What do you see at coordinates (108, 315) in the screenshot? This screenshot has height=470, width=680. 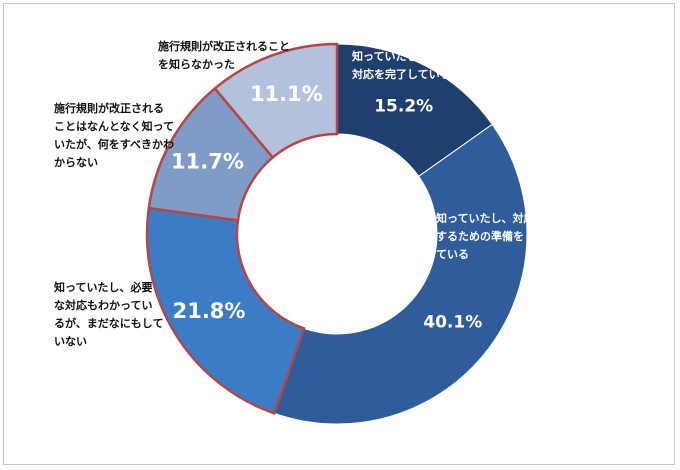 I see `slice-label-outer-2: 知っていたし、必要 な対応もわかってい るが、まだなにもして いない` at bounding box center [108, 315].